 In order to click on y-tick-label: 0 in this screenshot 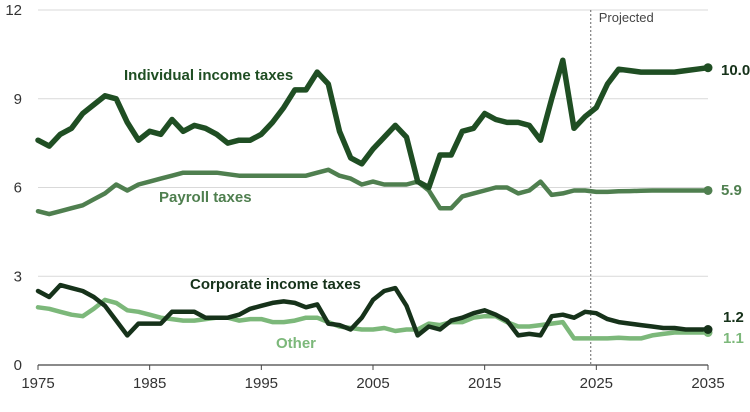, I will do `click(18, 365)`.